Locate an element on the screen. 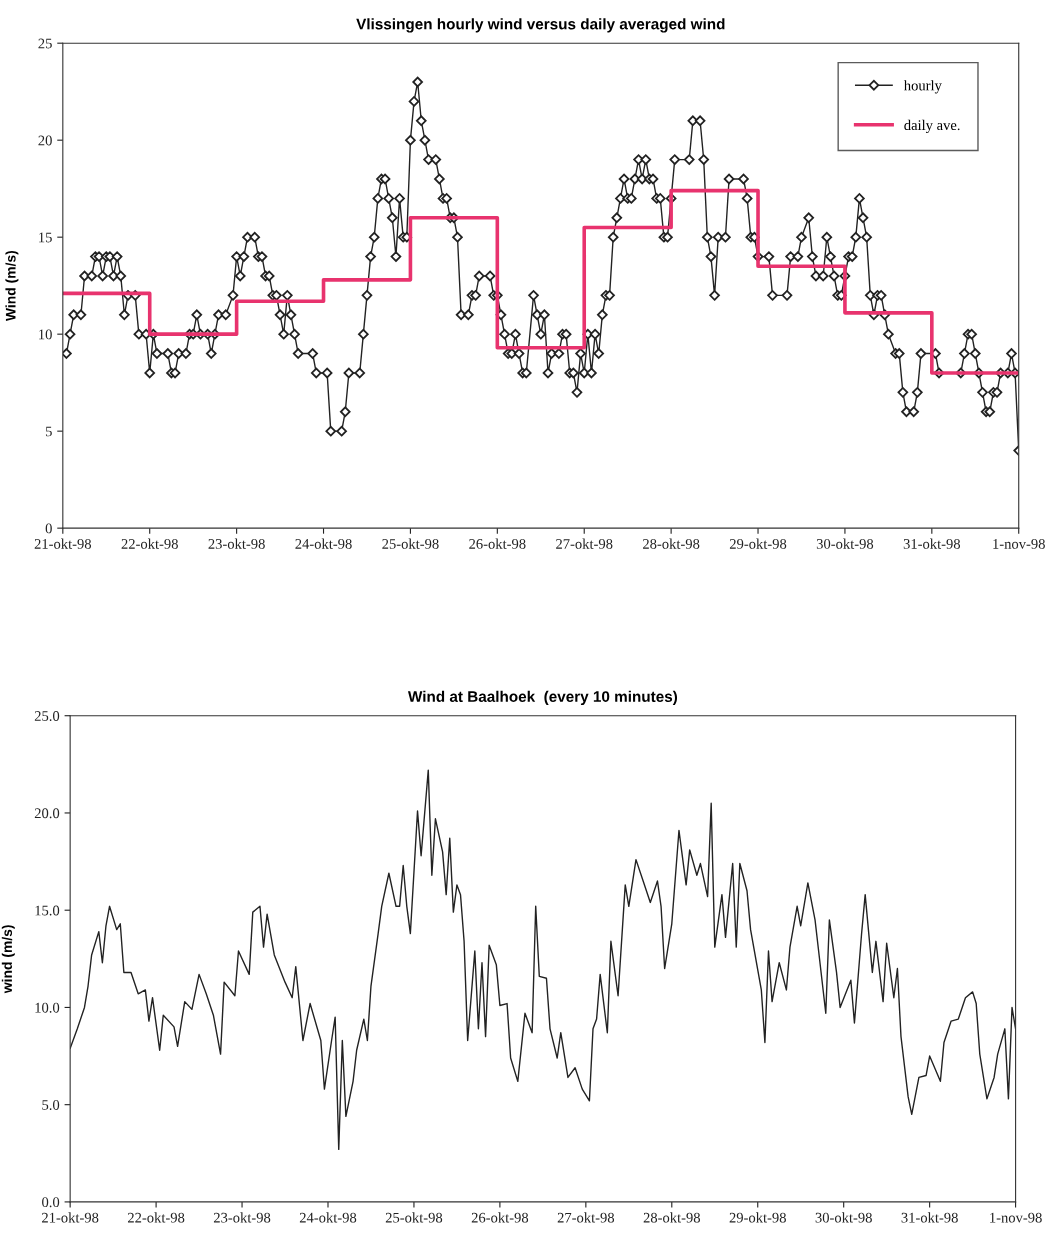  y-tick-label: 15.0 is located at coordinates (47, 910).